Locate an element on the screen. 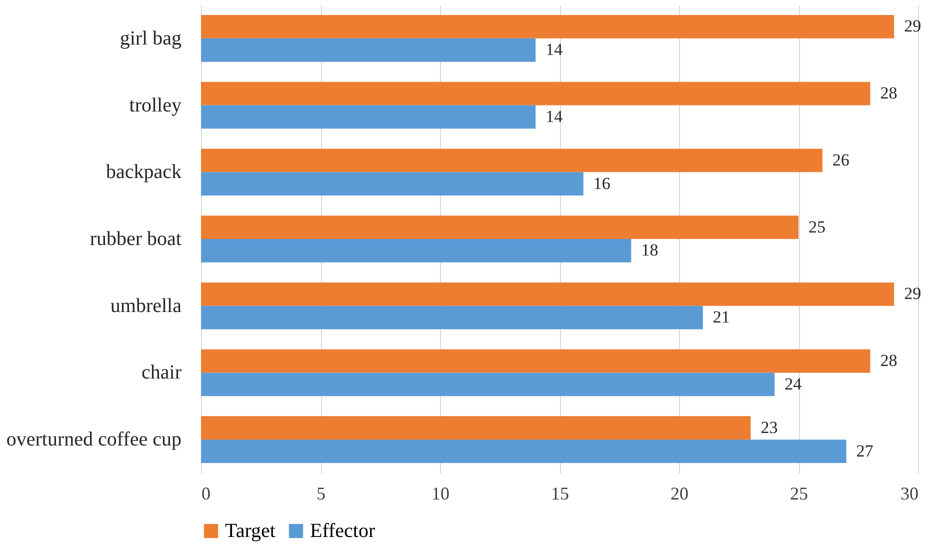 This screenshot has height=546, width=933. legend-label: Effector is located at coordinates (343, 531).